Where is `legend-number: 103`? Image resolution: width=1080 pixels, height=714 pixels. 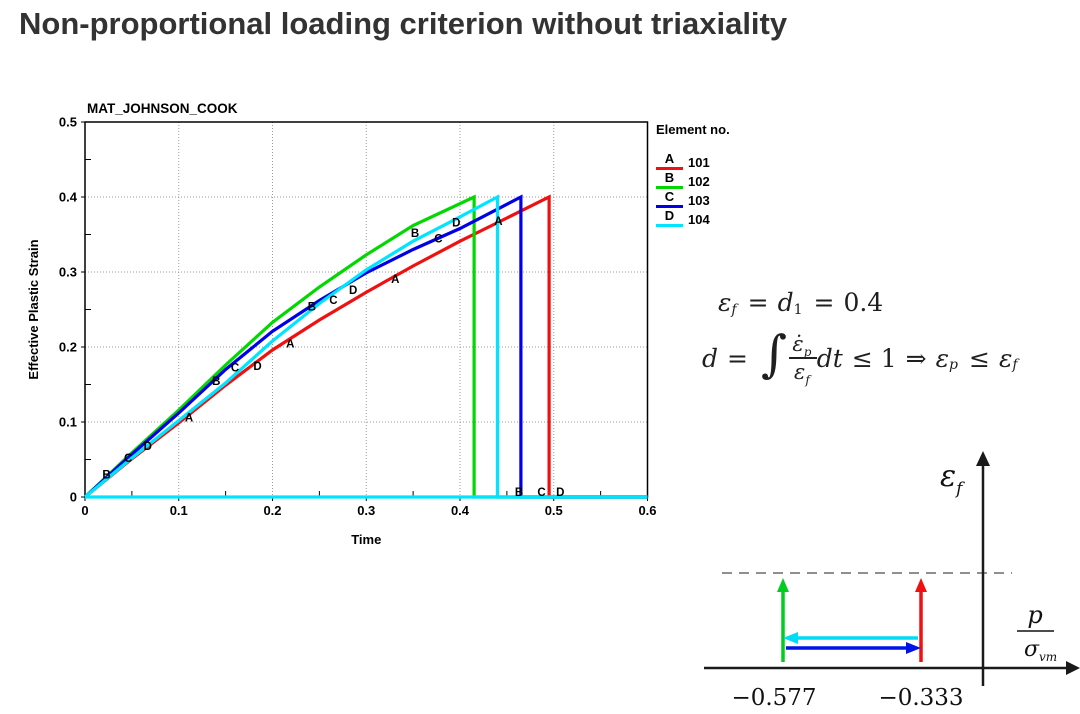
legend-number: 103 is located at coordinates (699, 200).